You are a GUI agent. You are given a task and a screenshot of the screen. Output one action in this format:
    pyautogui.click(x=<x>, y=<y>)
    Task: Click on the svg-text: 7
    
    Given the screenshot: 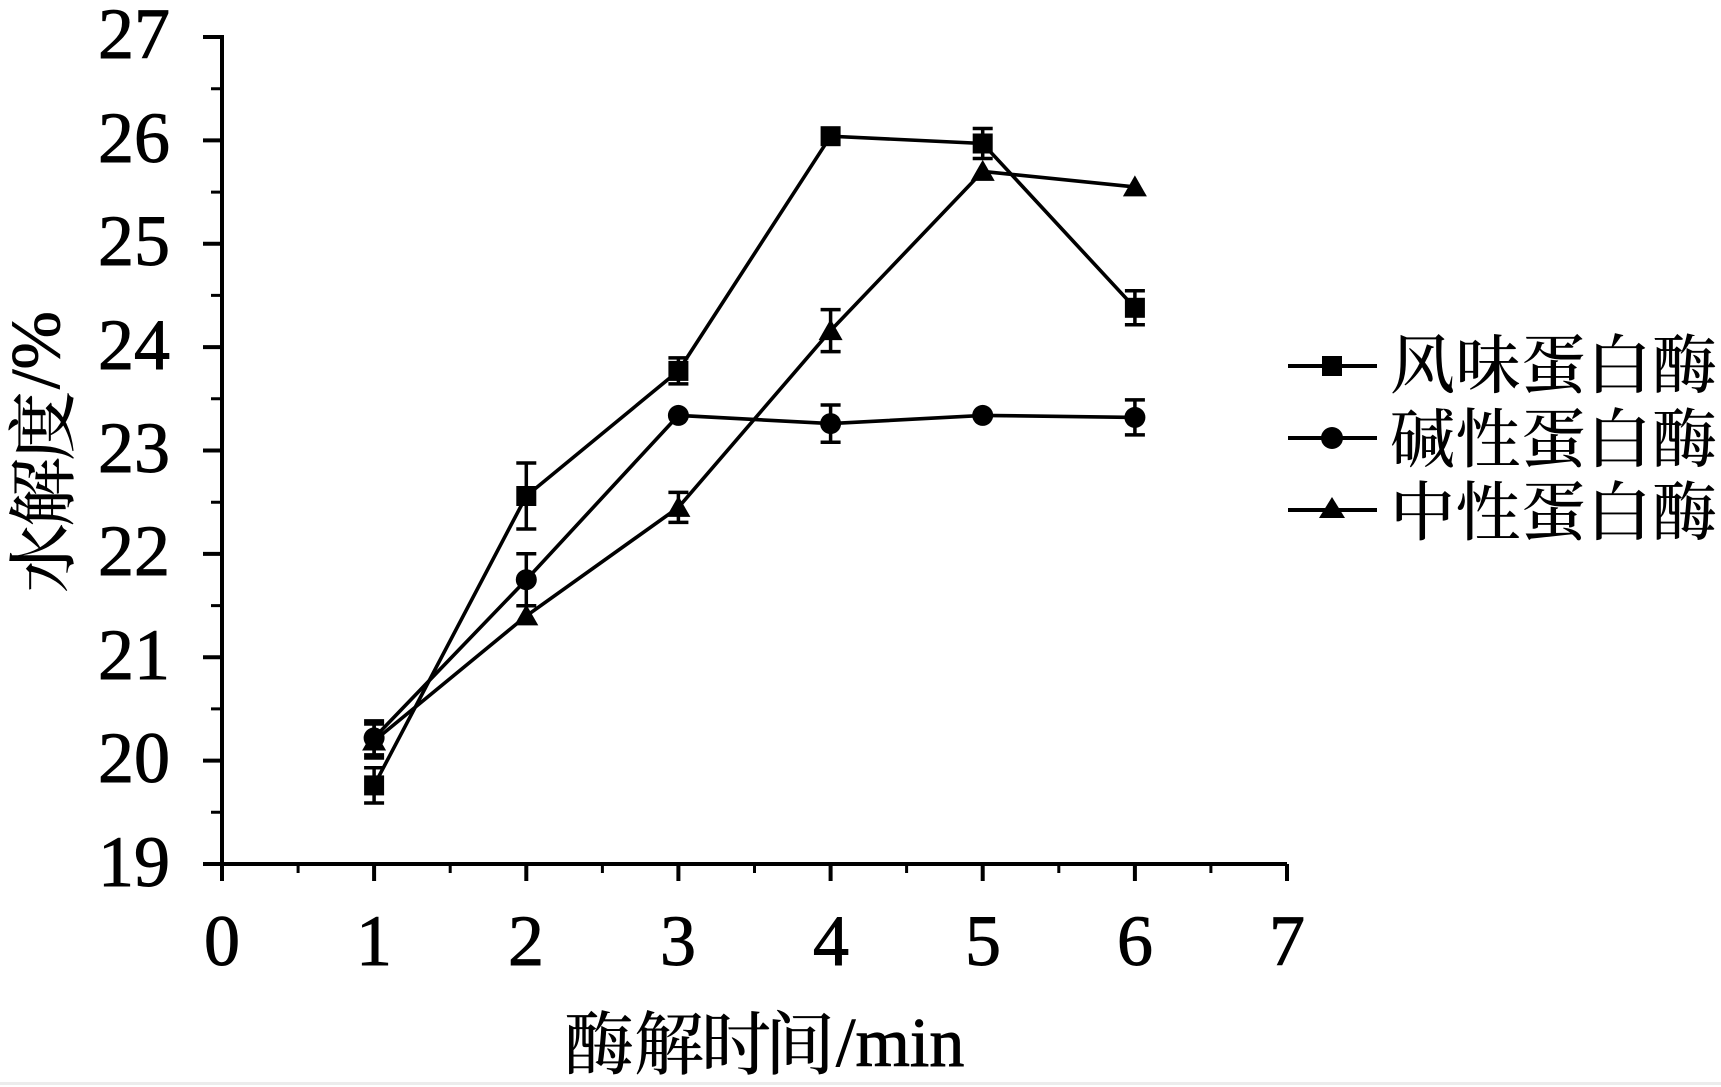 What is the action you would take?
    pyautogui.click(x=1287, y=941)
    